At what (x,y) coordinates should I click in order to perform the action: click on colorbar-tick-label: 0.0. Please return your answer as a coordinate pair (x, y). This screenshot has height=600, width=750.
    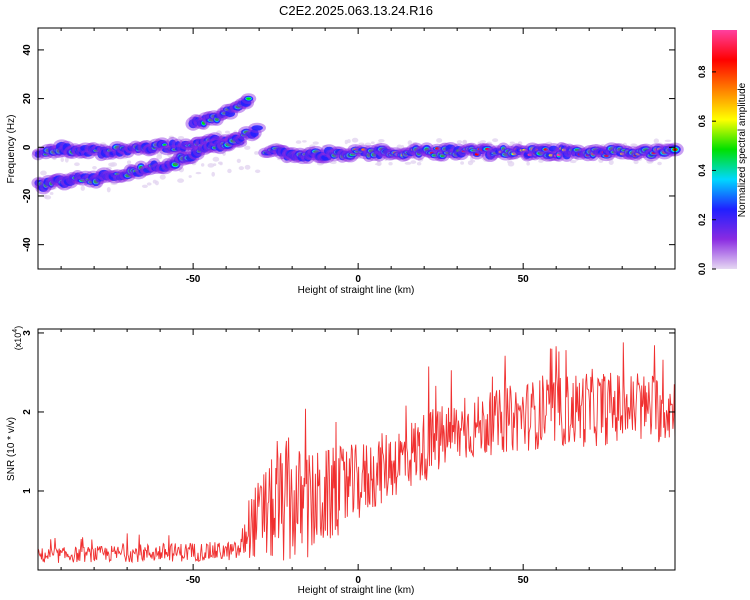
    Looking at the image, I should click on (702, 269).